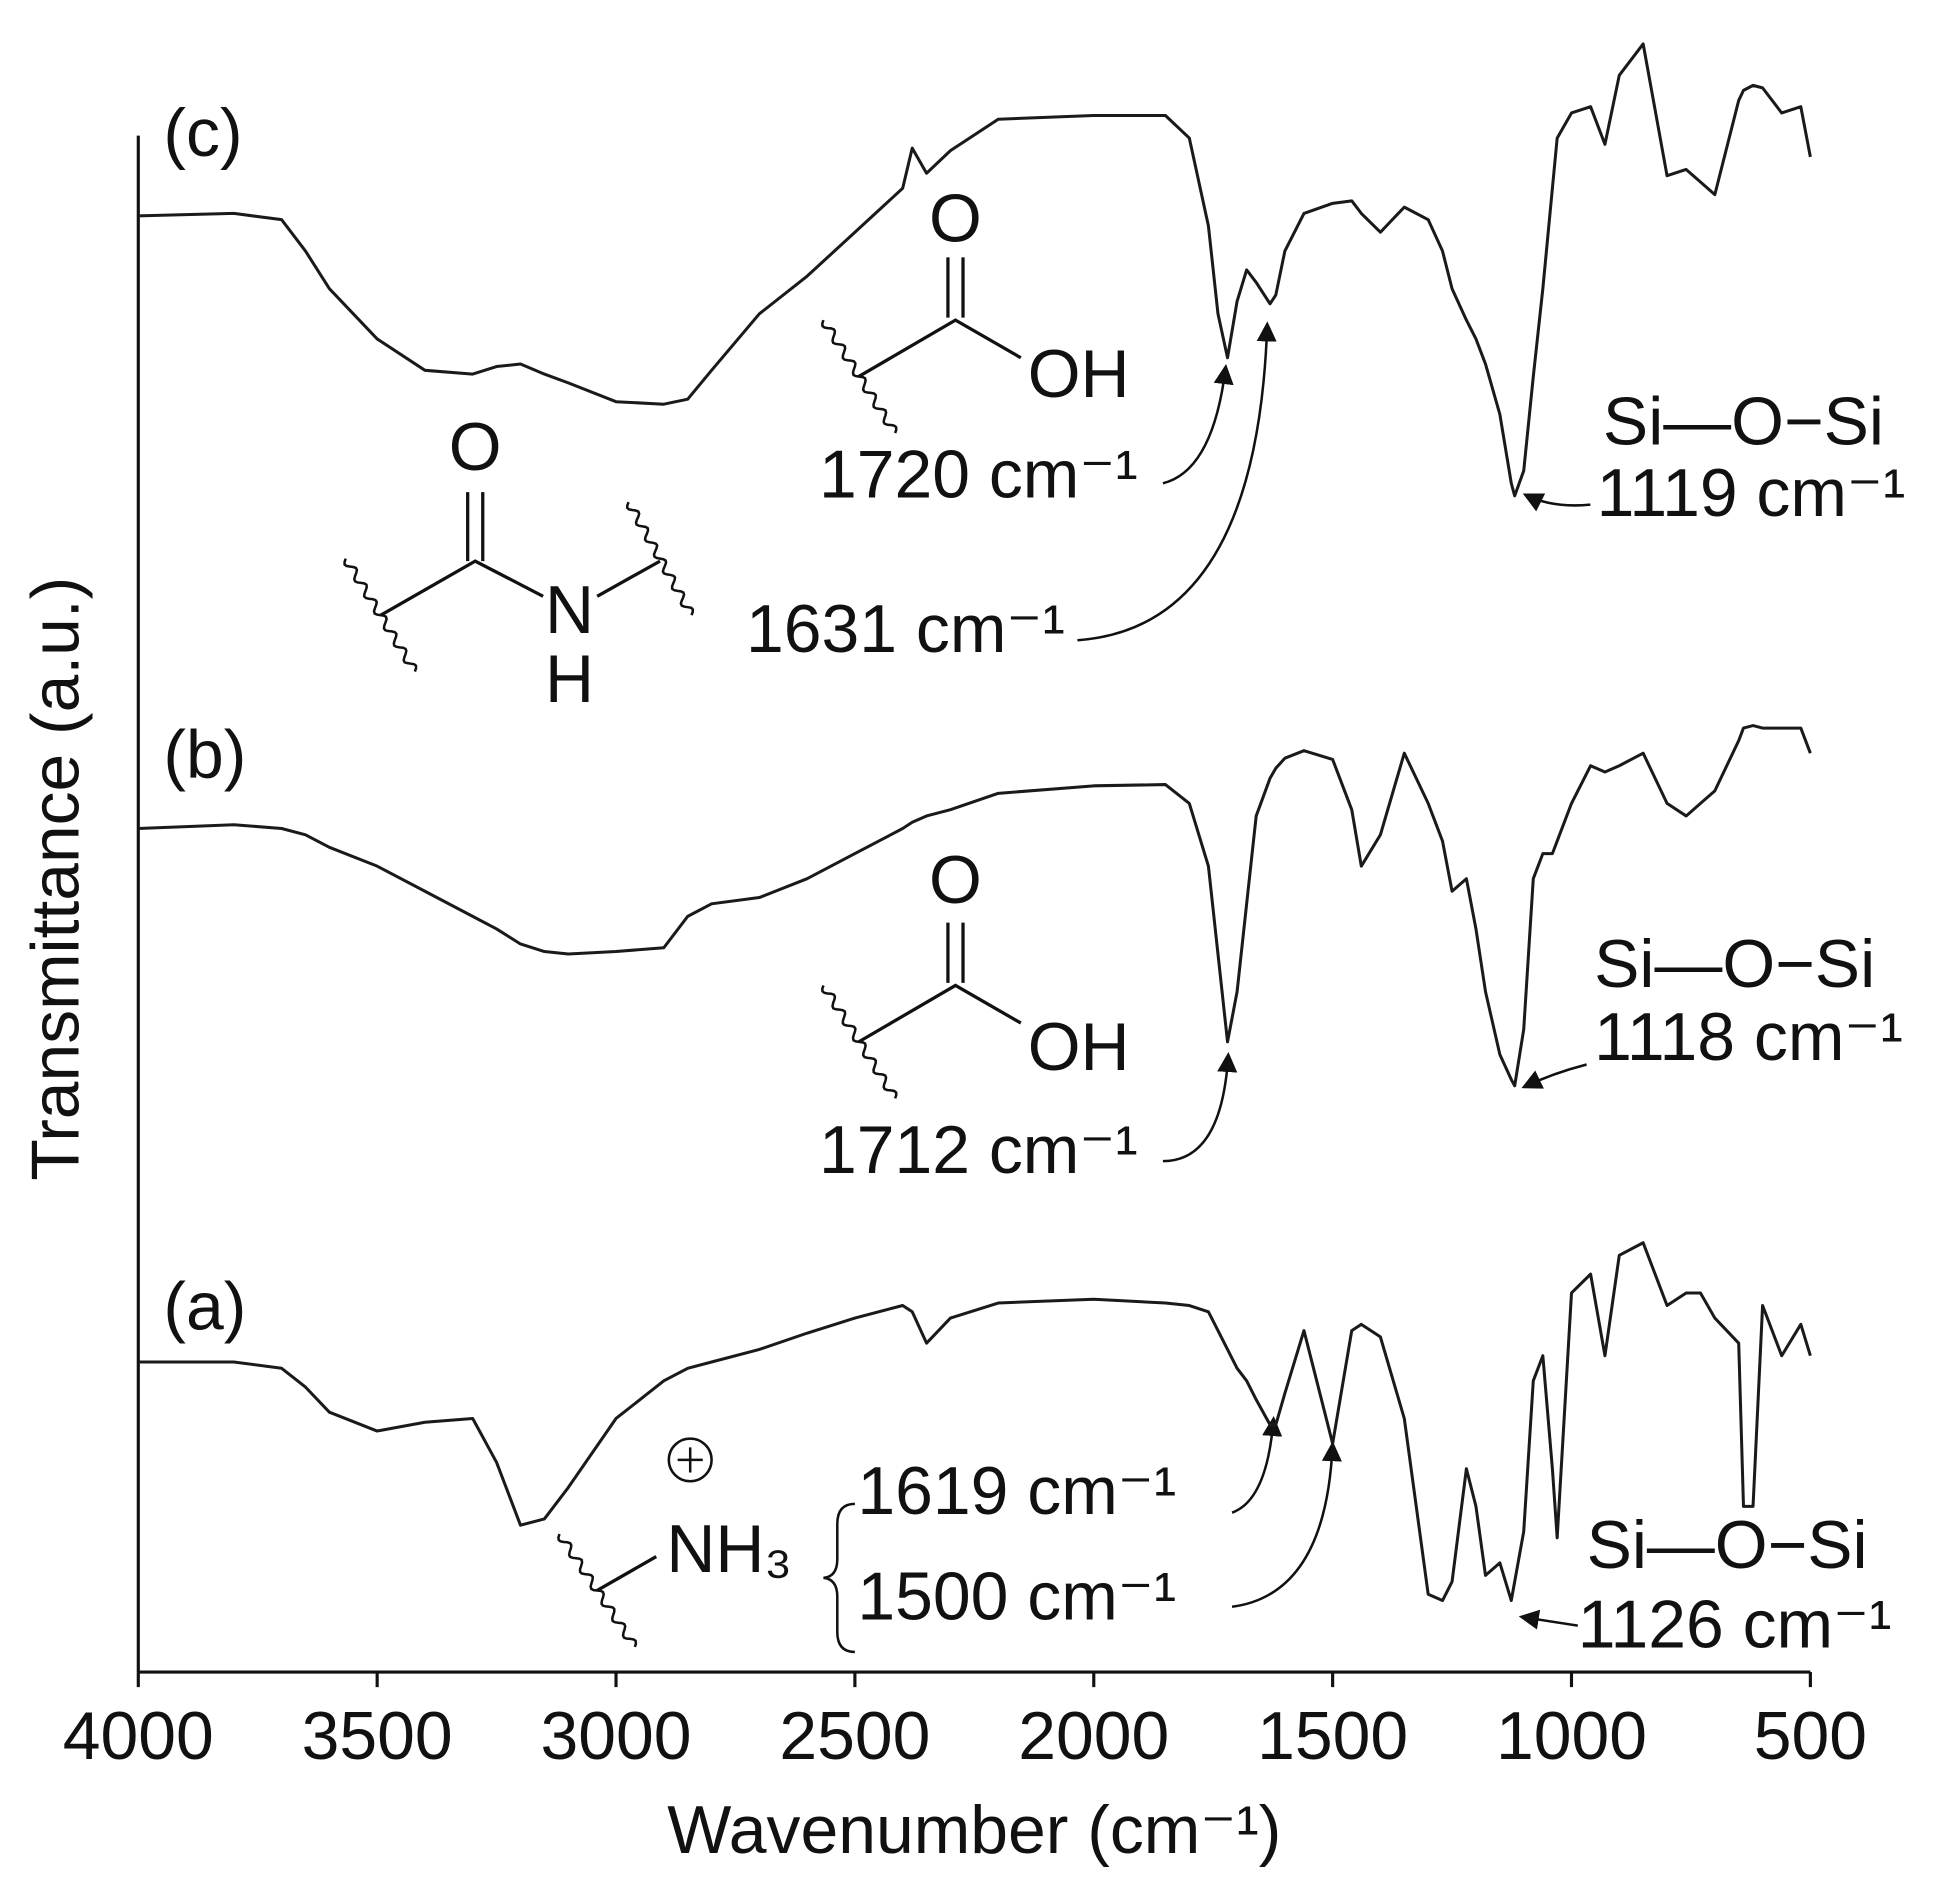 This screenshot has width=1953, height=1883. What do you see at coordinates (978, 1150) in the screenshot?
I see `peak-label: 1712 cm⁻¹` at bounding box center [978, 1150].